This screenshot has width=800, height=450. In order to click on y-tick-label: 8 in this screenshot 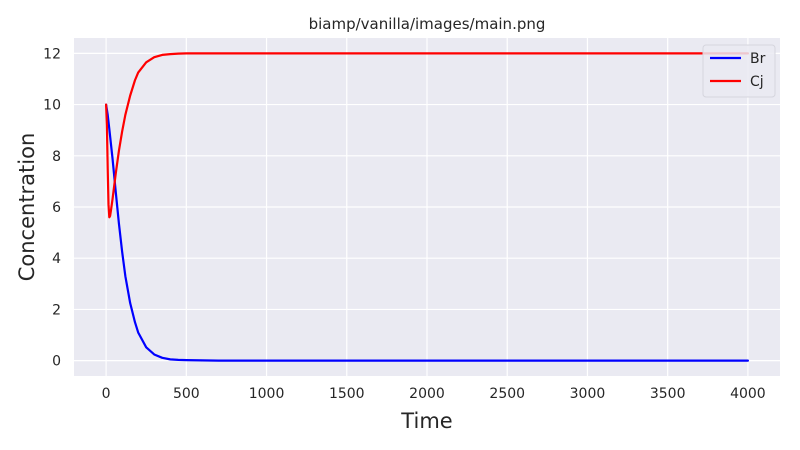, I will do `click(56, 157)`.